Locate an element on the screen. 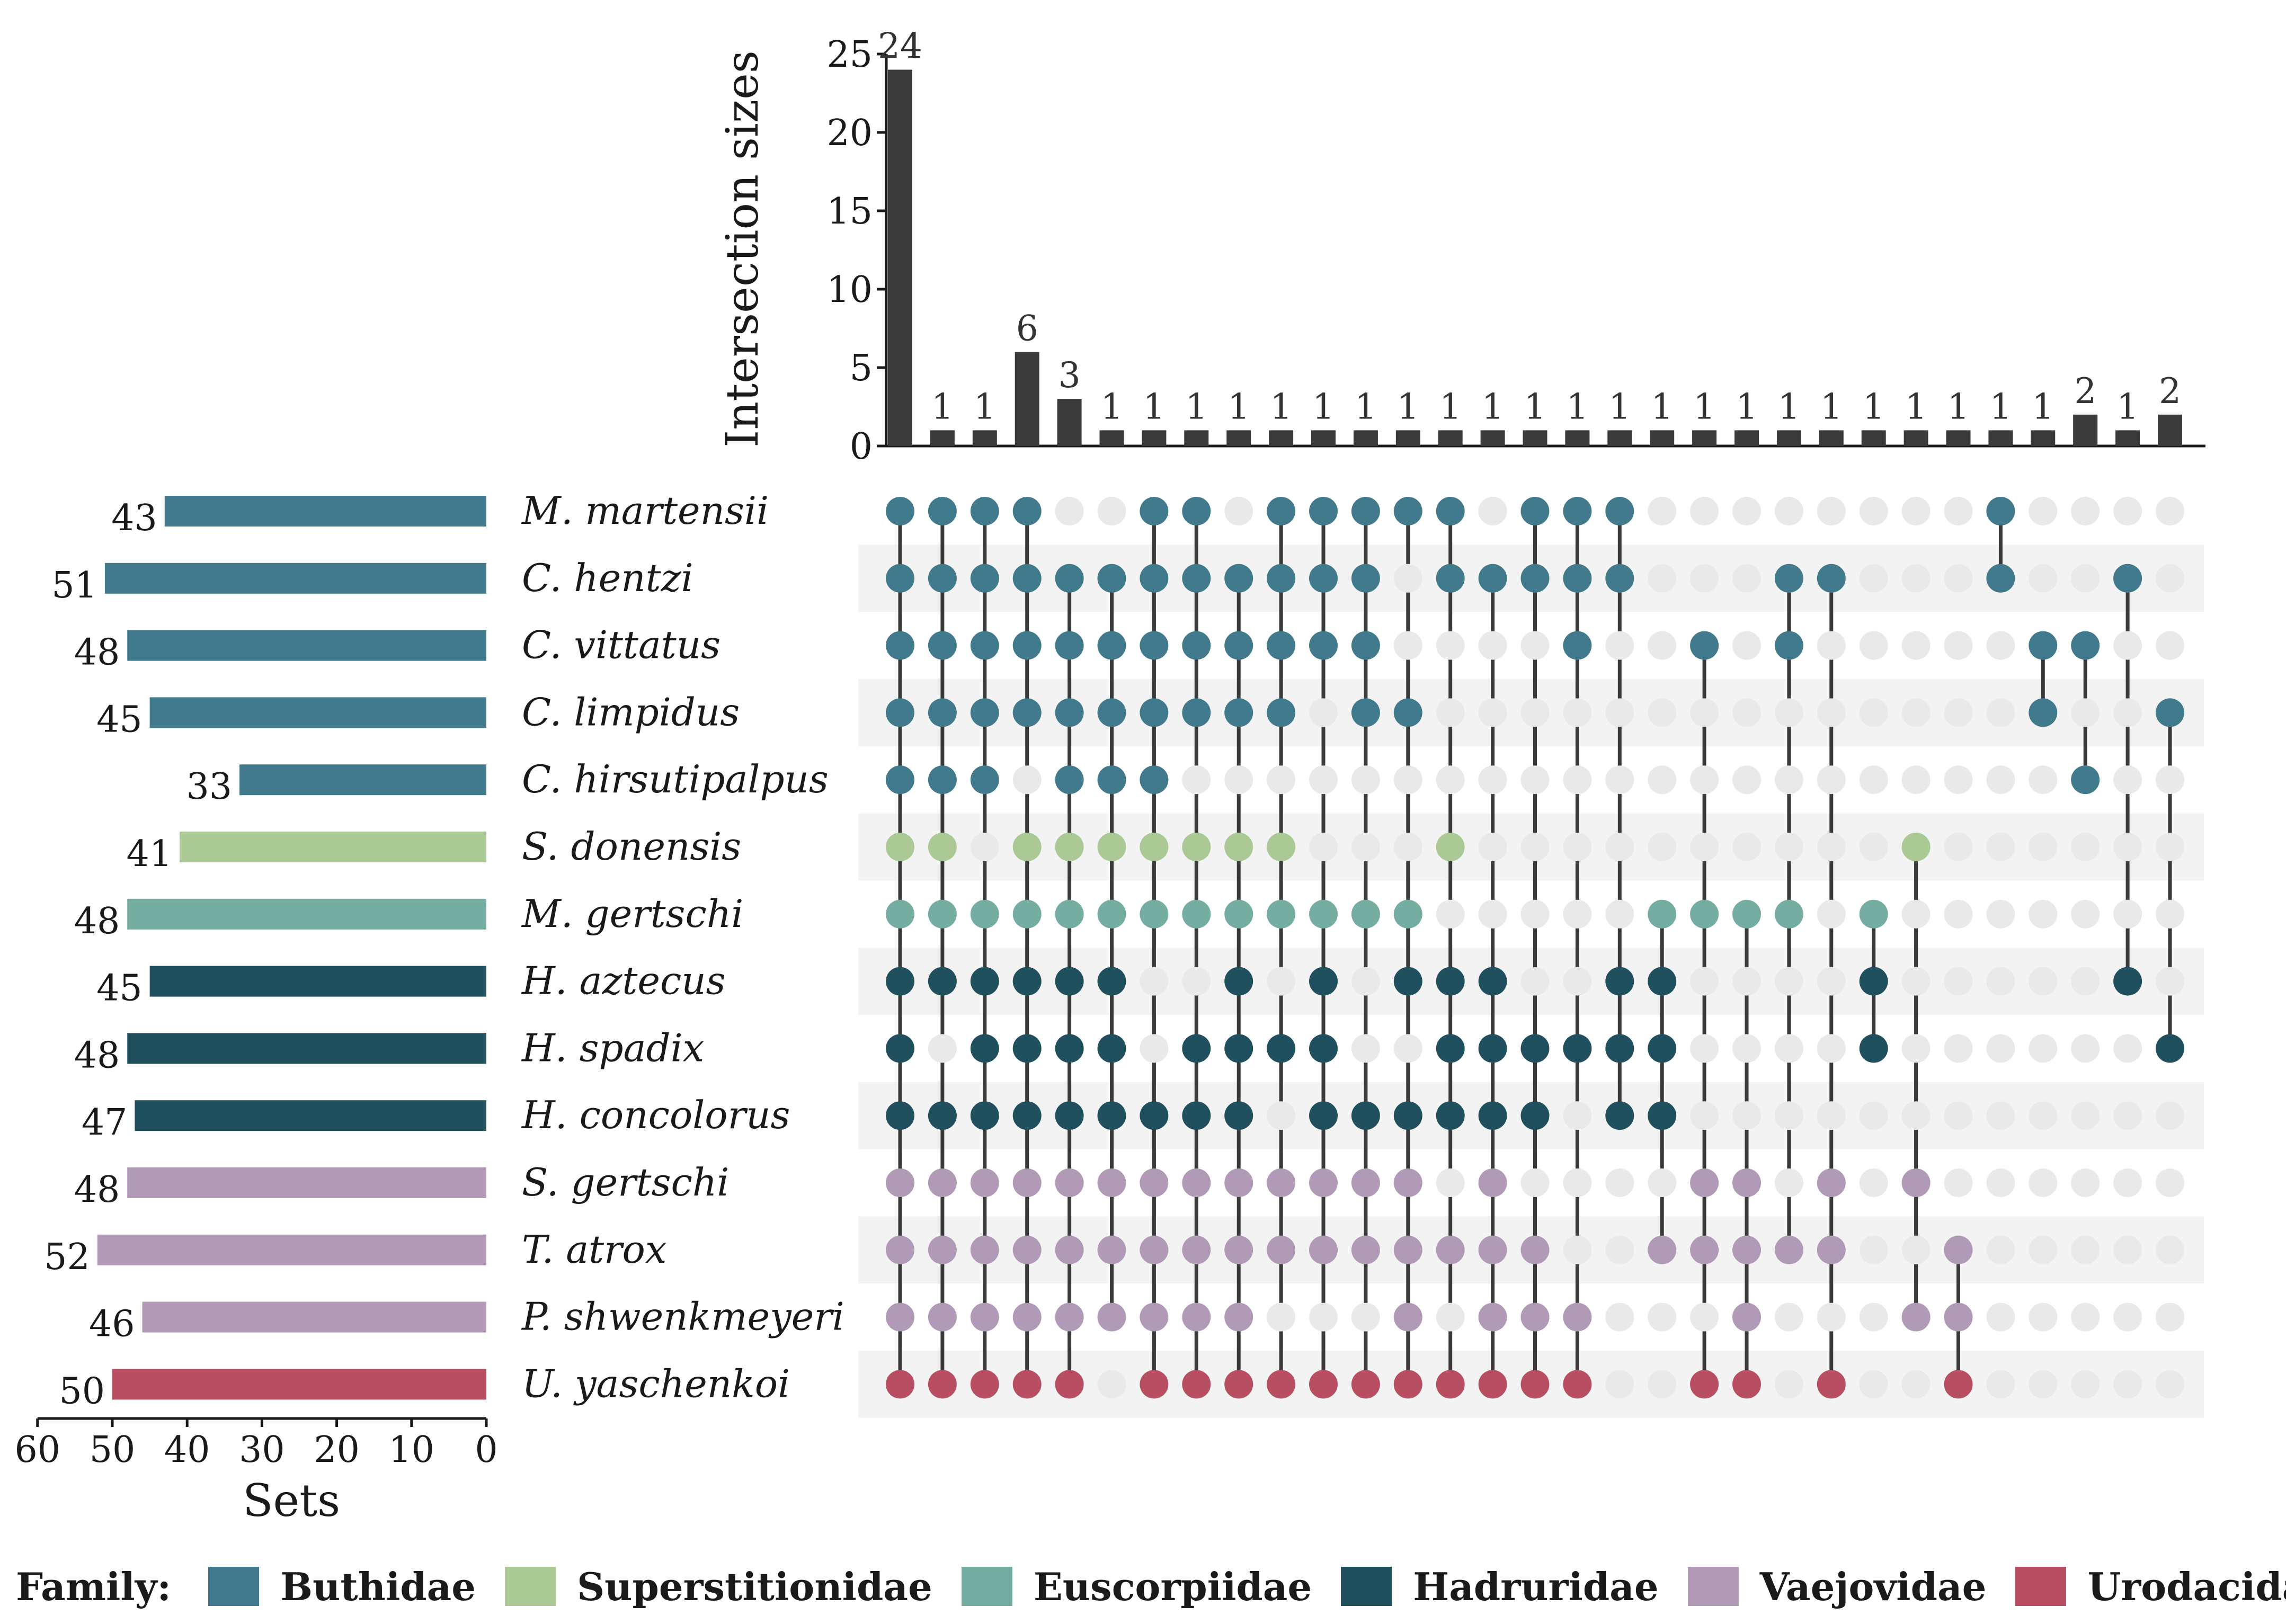 The height and width of the screenshot is (1624, 2286). set-size-label: 33 is located at coordinates (209, 787).